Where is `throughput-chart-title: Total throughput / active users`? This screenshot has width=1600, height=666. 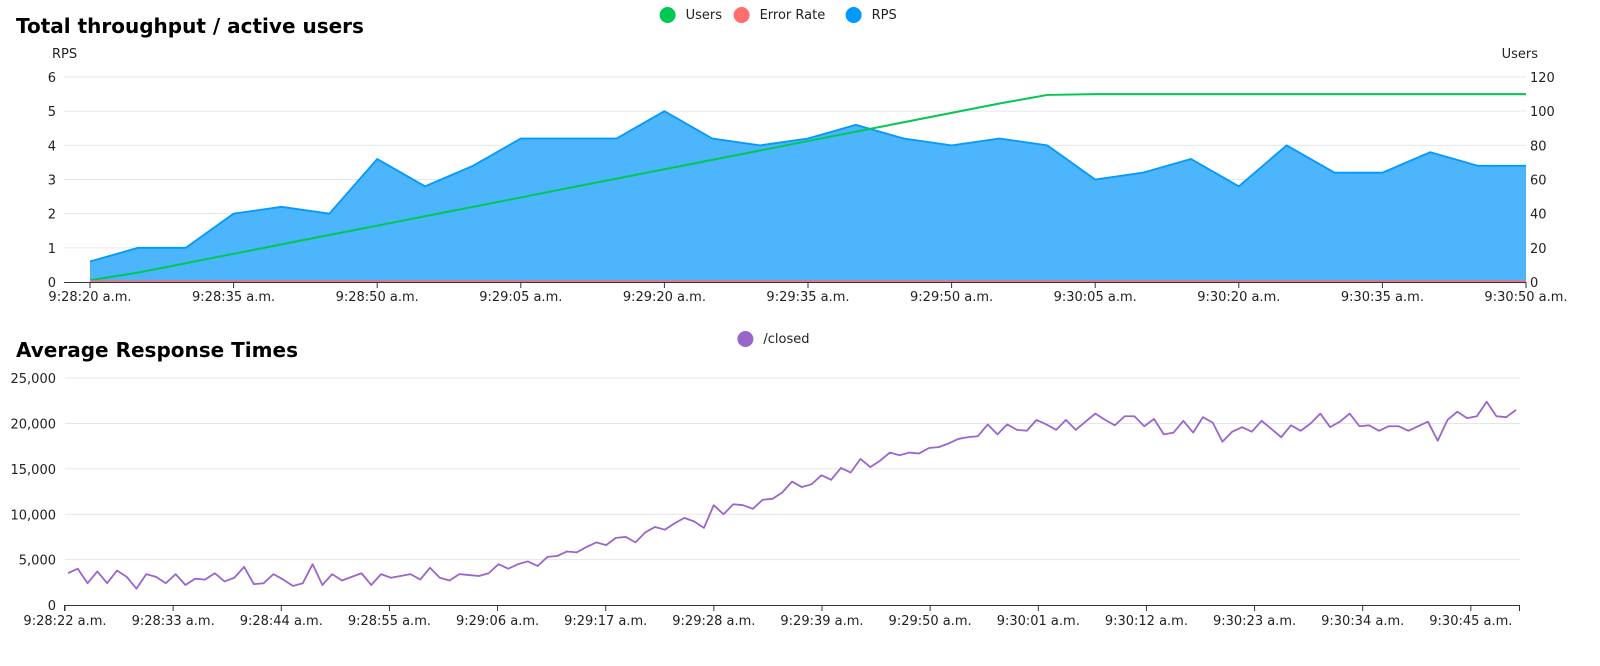
throughput-chart-title: Total throughput / active users is located at coordinates (190, 26).